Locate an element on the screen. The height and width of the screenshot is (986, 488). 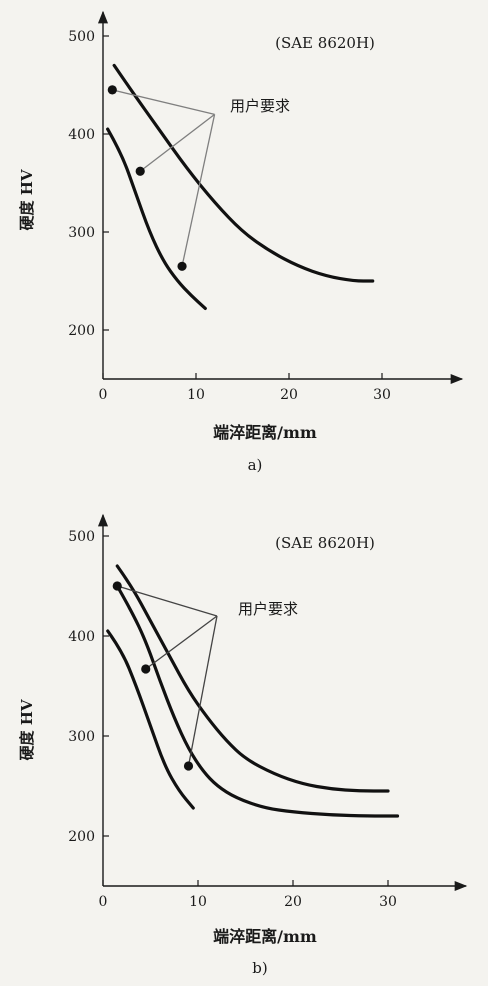
panel-a-y-tick-label: 300 is located at coordinates (81, 233).